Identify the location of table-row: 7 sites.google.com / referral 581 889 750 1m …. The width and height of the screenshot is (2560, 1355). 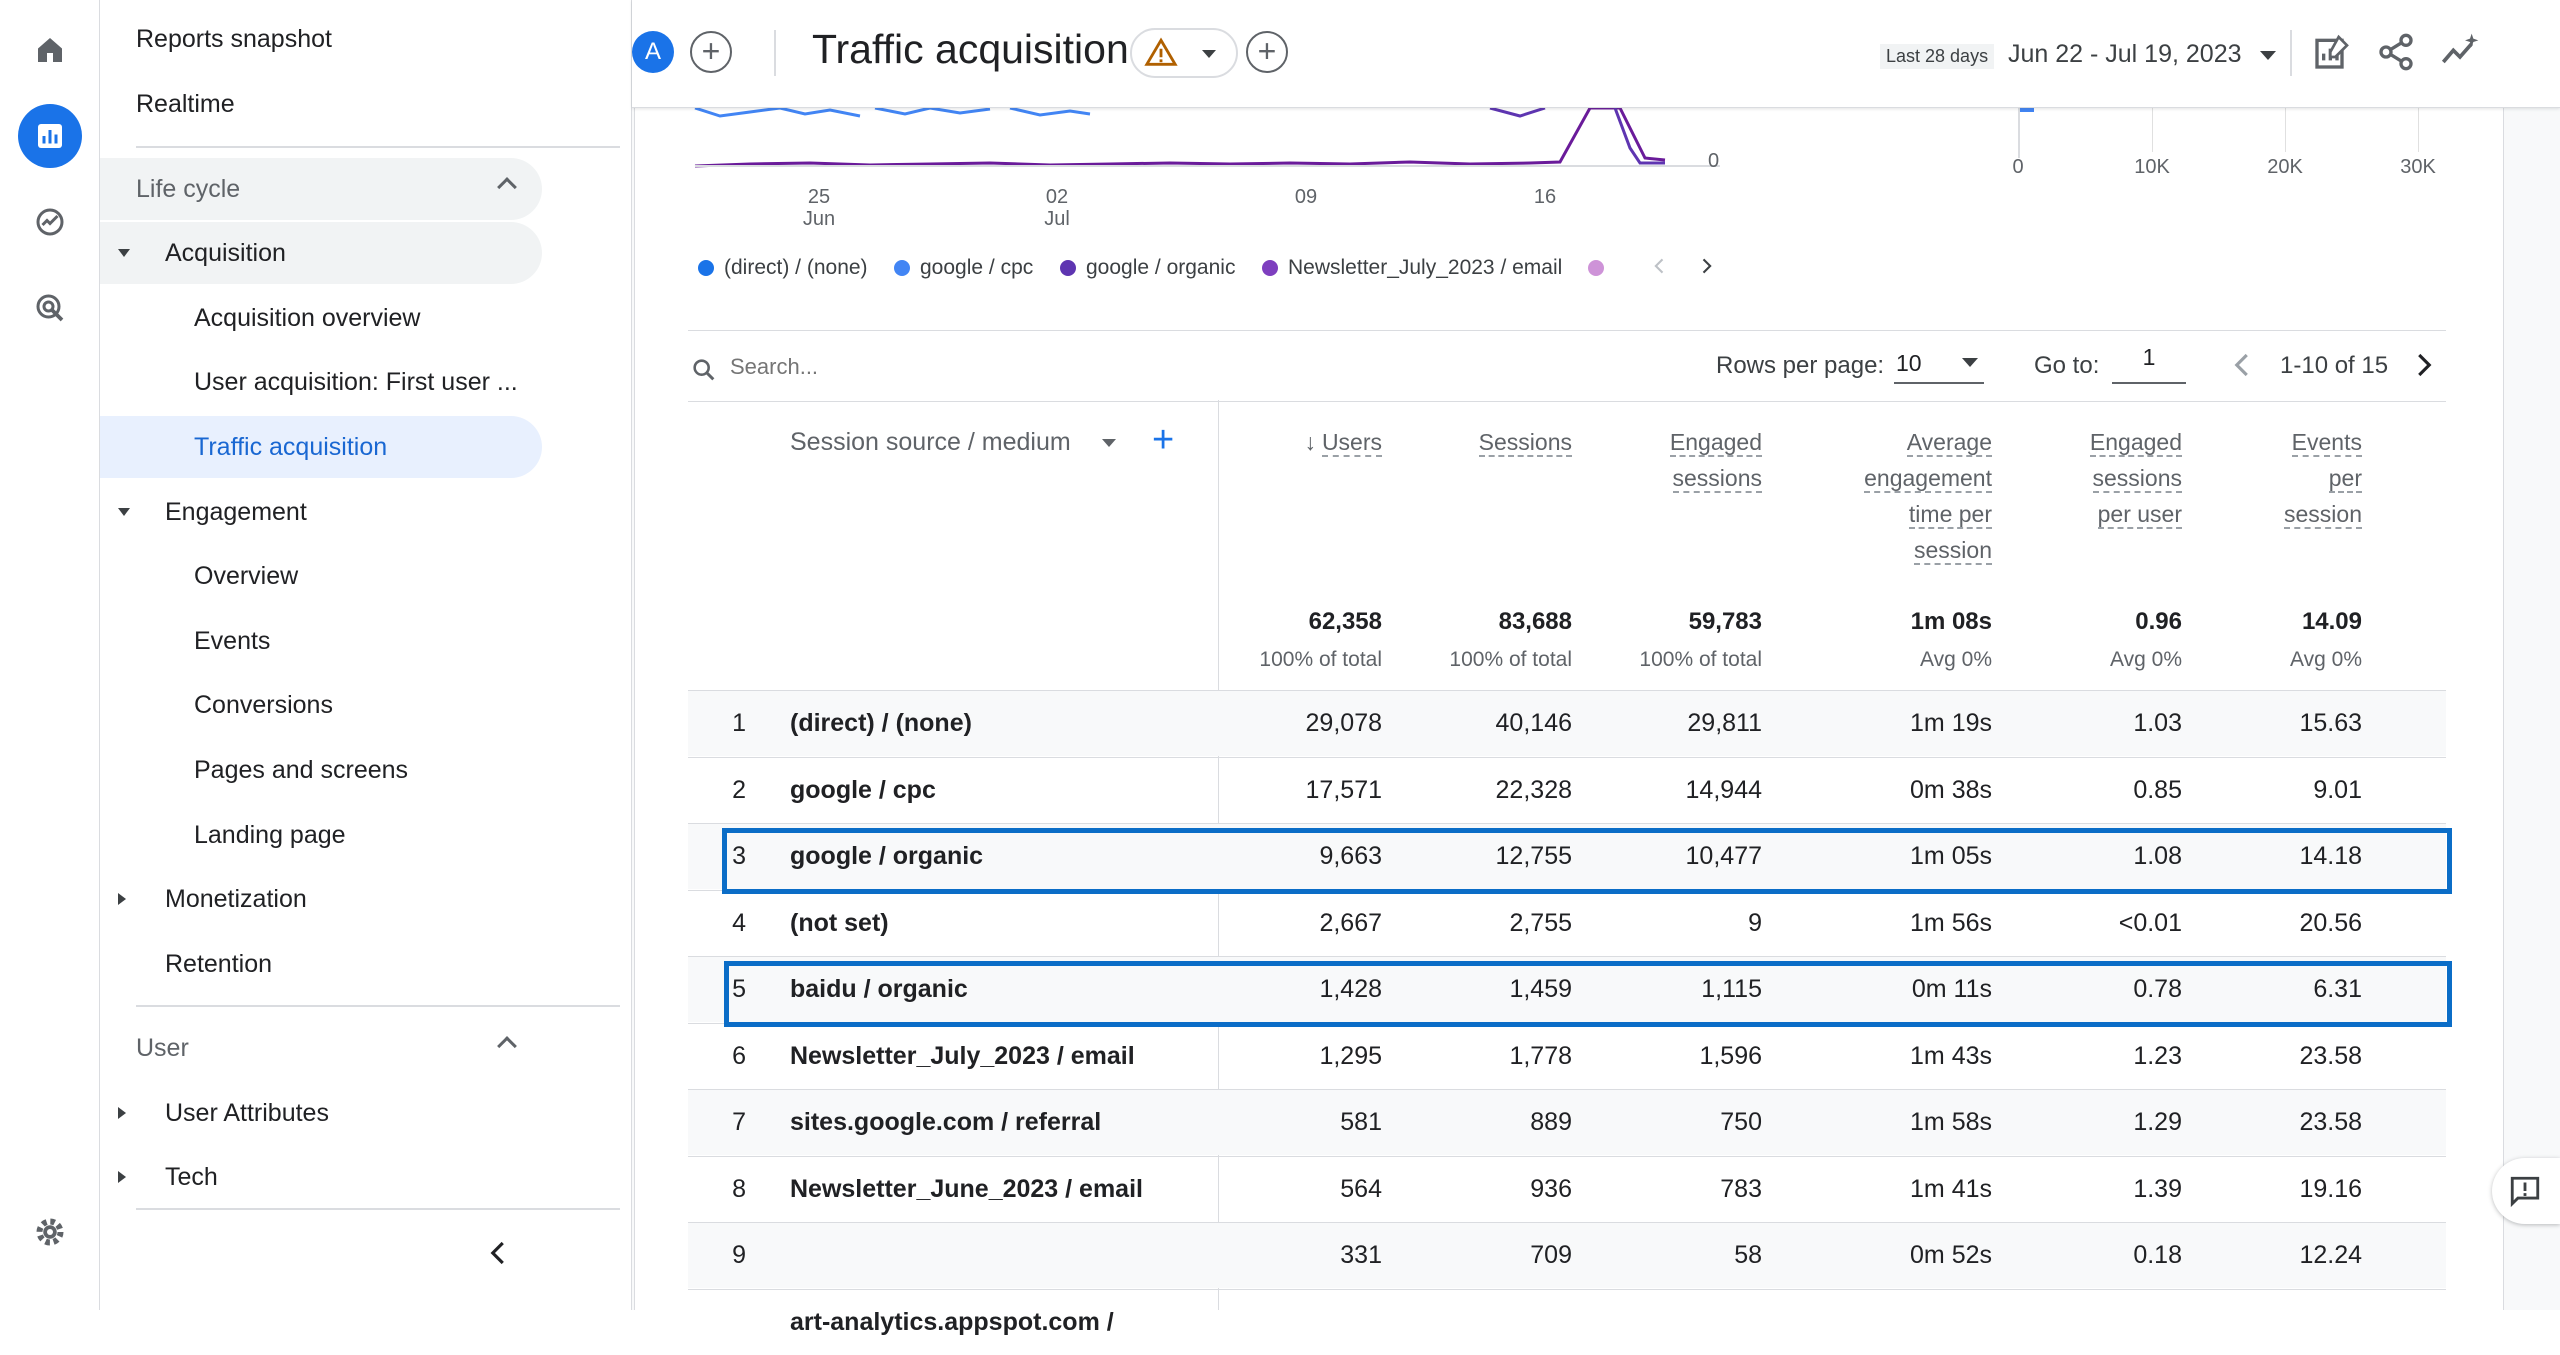
(1567, 1122).